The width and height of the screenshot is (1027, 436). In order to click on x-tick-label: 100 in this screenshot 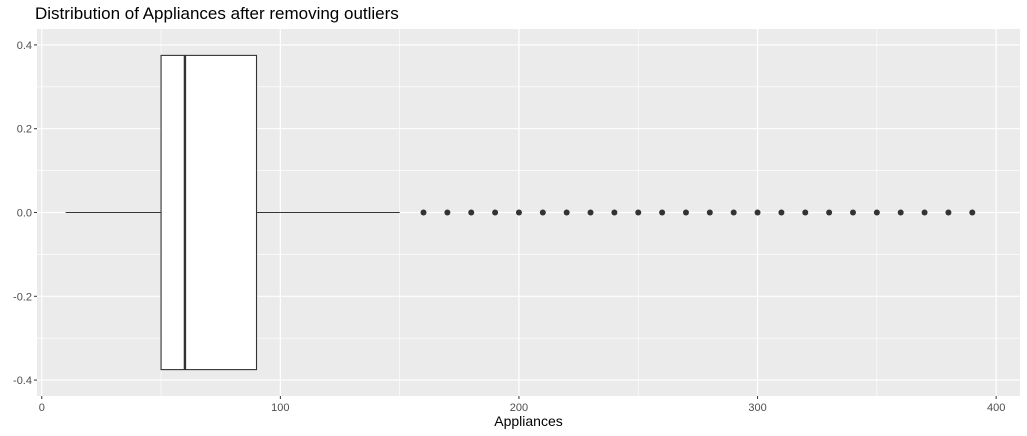, I will do `click(280, 408)`.